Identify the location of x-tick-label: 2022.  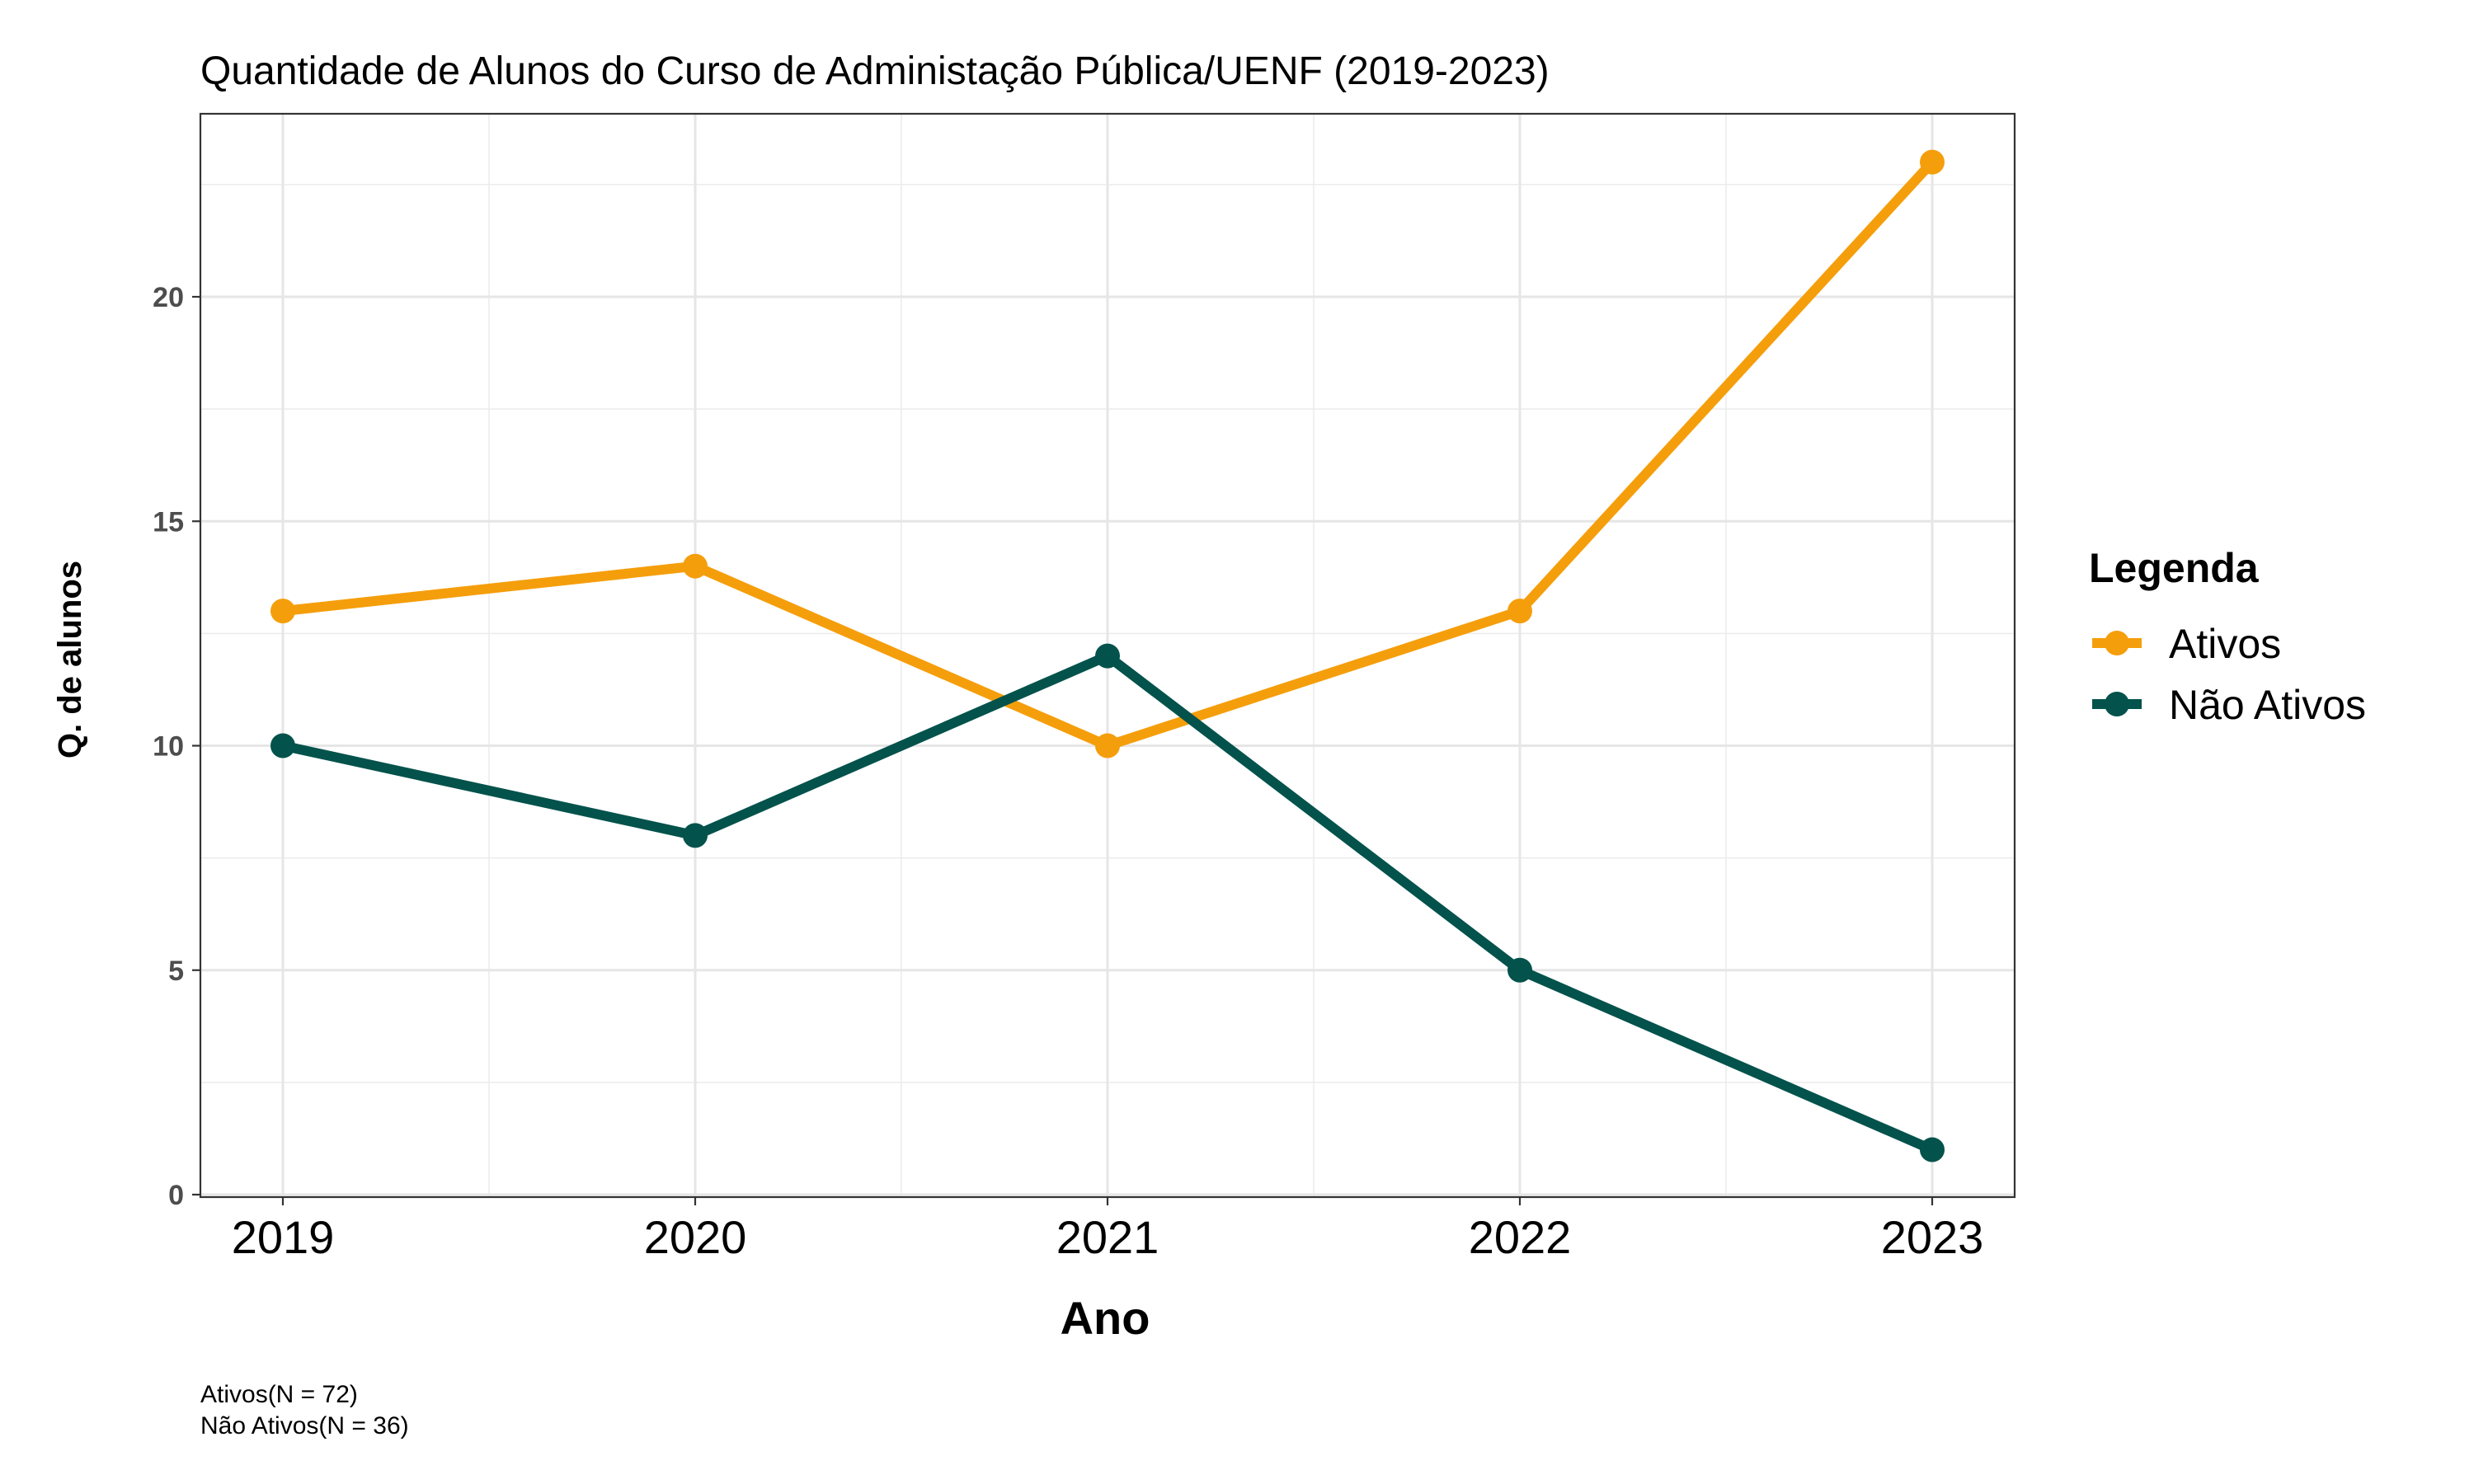
(1520, 1237).